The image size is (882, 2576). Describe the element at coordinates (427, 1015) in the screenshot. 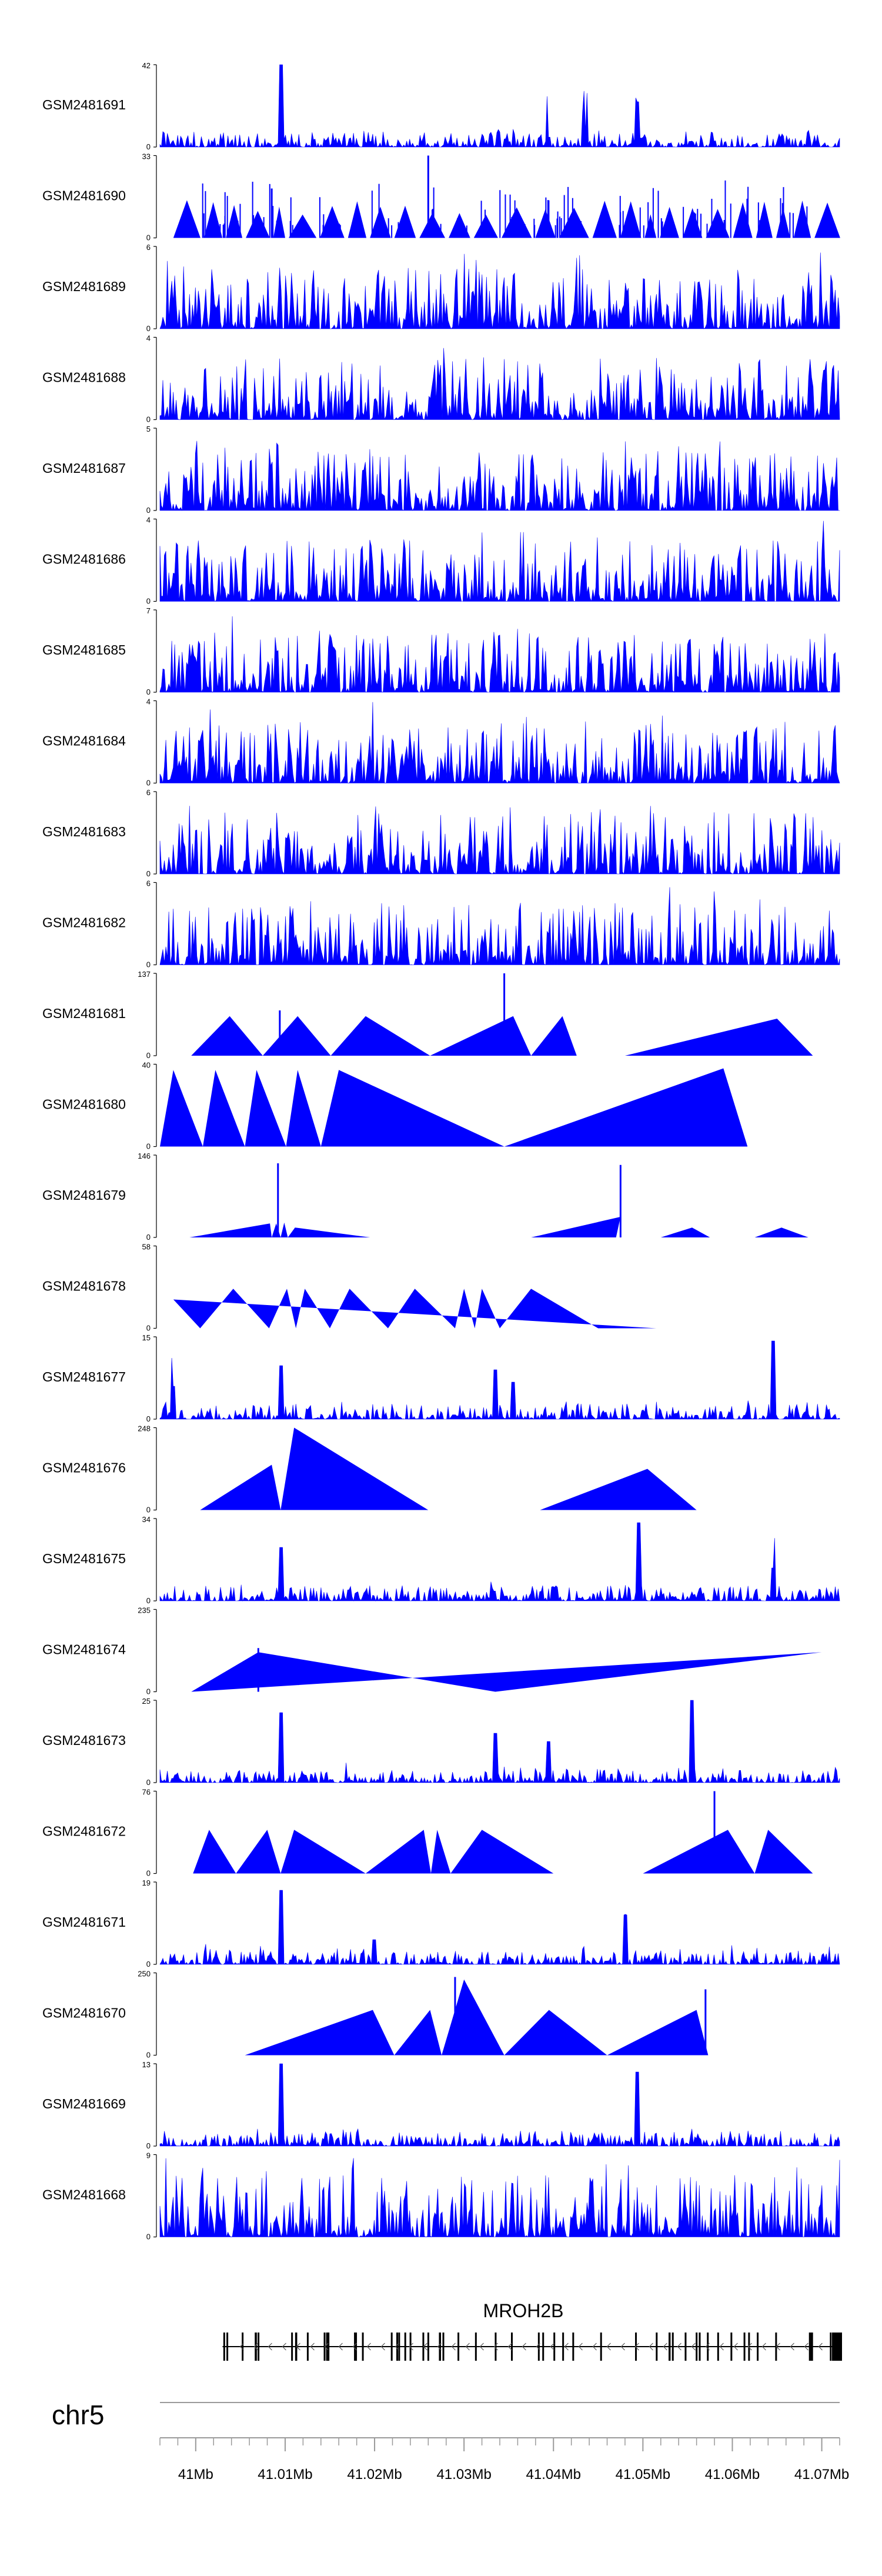

I see `track-GSM2481681: GSM2481681 137 0` at that location.